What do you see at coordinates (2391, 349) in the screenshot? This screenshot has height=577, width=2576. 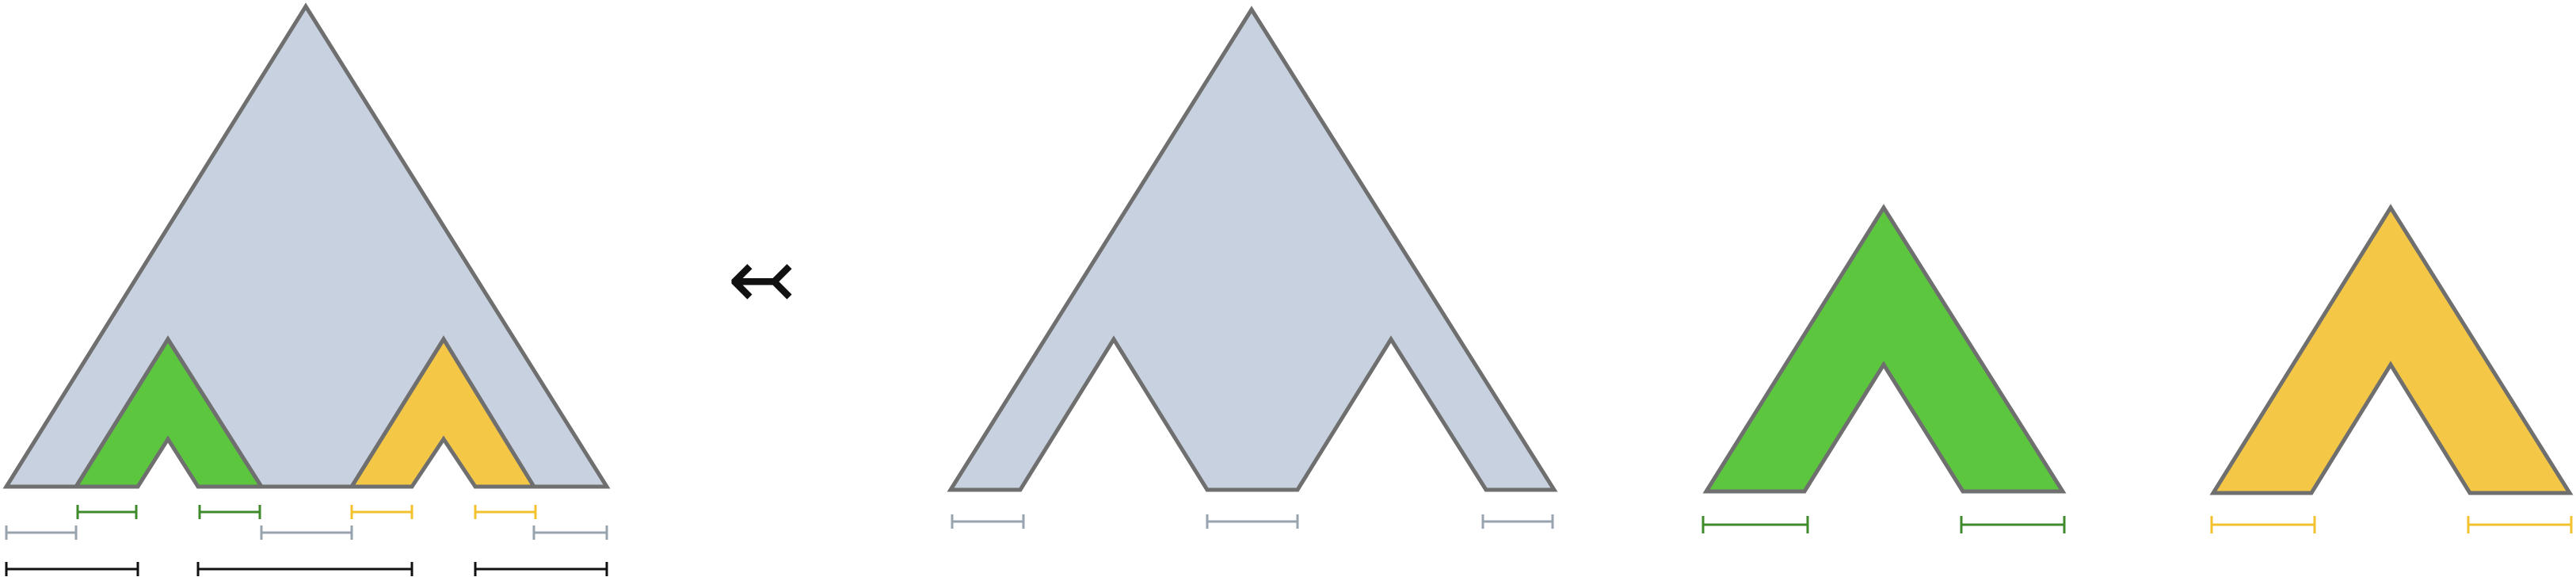 I see `right-tree-shape` at bounding box center [2391, 349].